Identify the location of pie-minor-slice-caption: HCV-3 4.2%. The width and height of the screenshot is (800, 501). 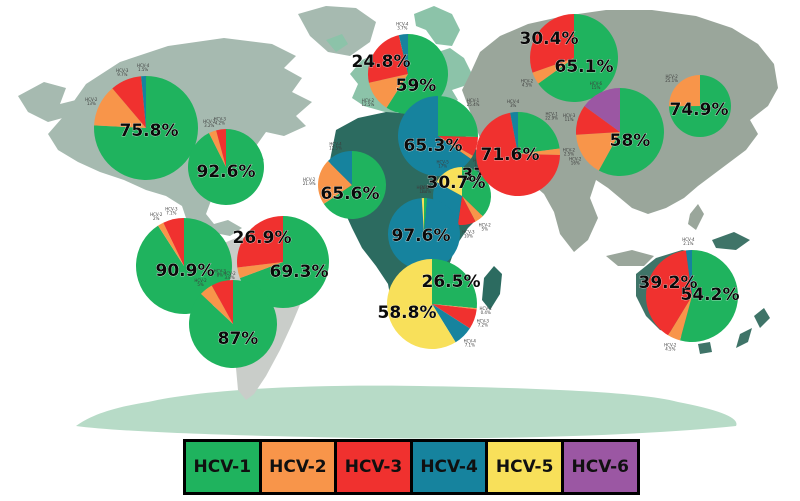
(220, 120).